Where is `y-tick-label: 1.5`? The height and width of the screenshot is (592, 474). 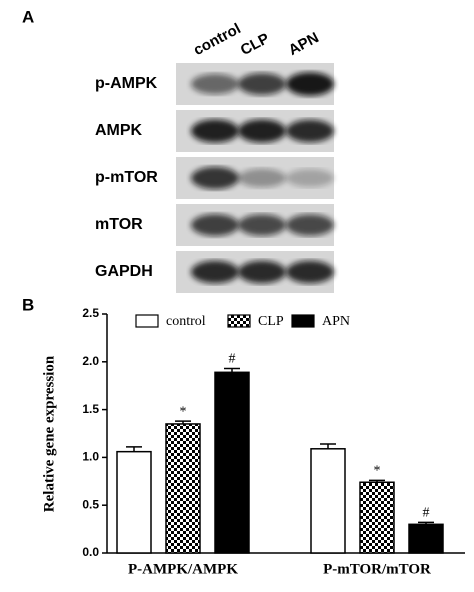
y-tick-label: 1.5 is located at coordinates (90, 409).